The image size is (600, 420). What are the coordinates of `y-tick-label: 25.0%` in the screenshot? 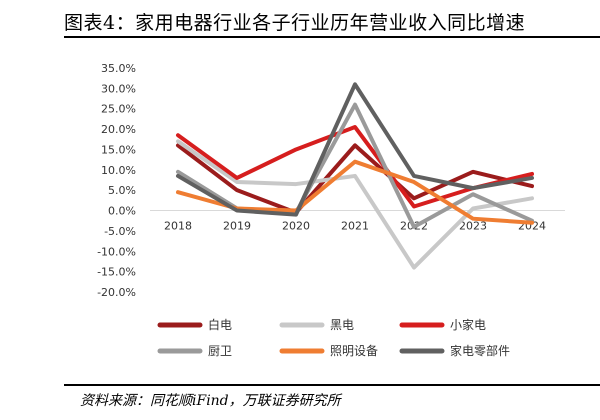 It's located at (118, 109).